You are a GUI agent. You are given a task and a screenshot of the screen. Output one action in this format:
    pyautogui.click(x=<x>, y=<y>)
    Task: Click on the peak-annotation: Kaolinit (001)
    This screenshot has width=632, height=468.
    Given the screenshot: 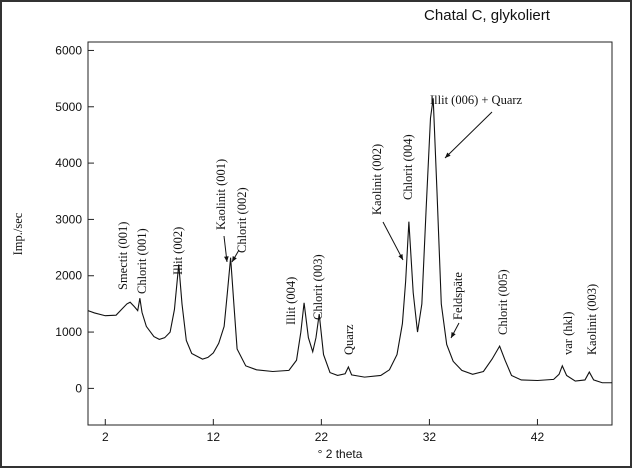 What is the action you would take?
    pyautogui.click(x=221, y=194)
    